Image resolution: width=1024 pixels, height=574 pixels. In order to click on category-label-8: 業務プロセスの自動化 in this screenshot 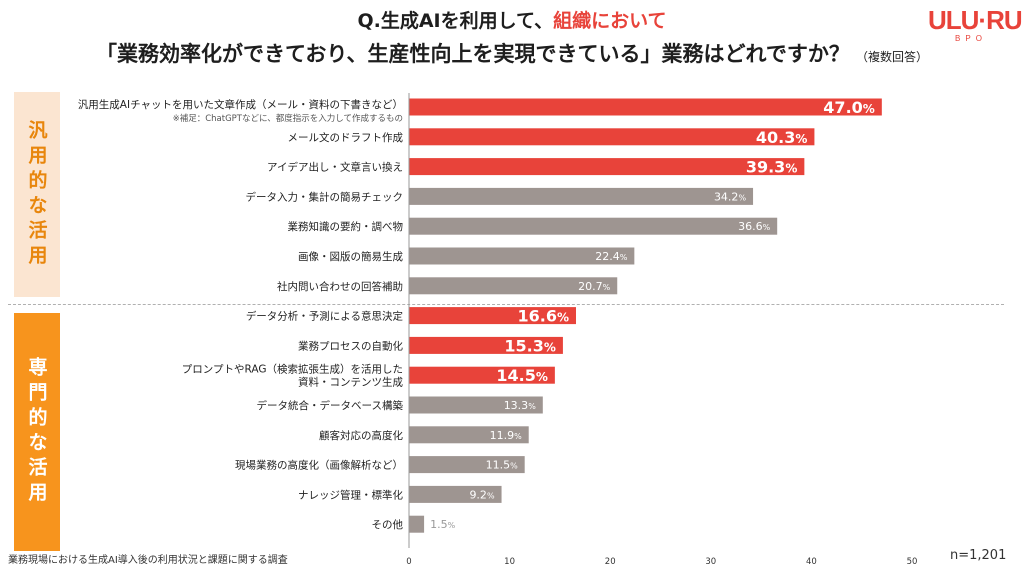, I will do `click(350, 345)`.